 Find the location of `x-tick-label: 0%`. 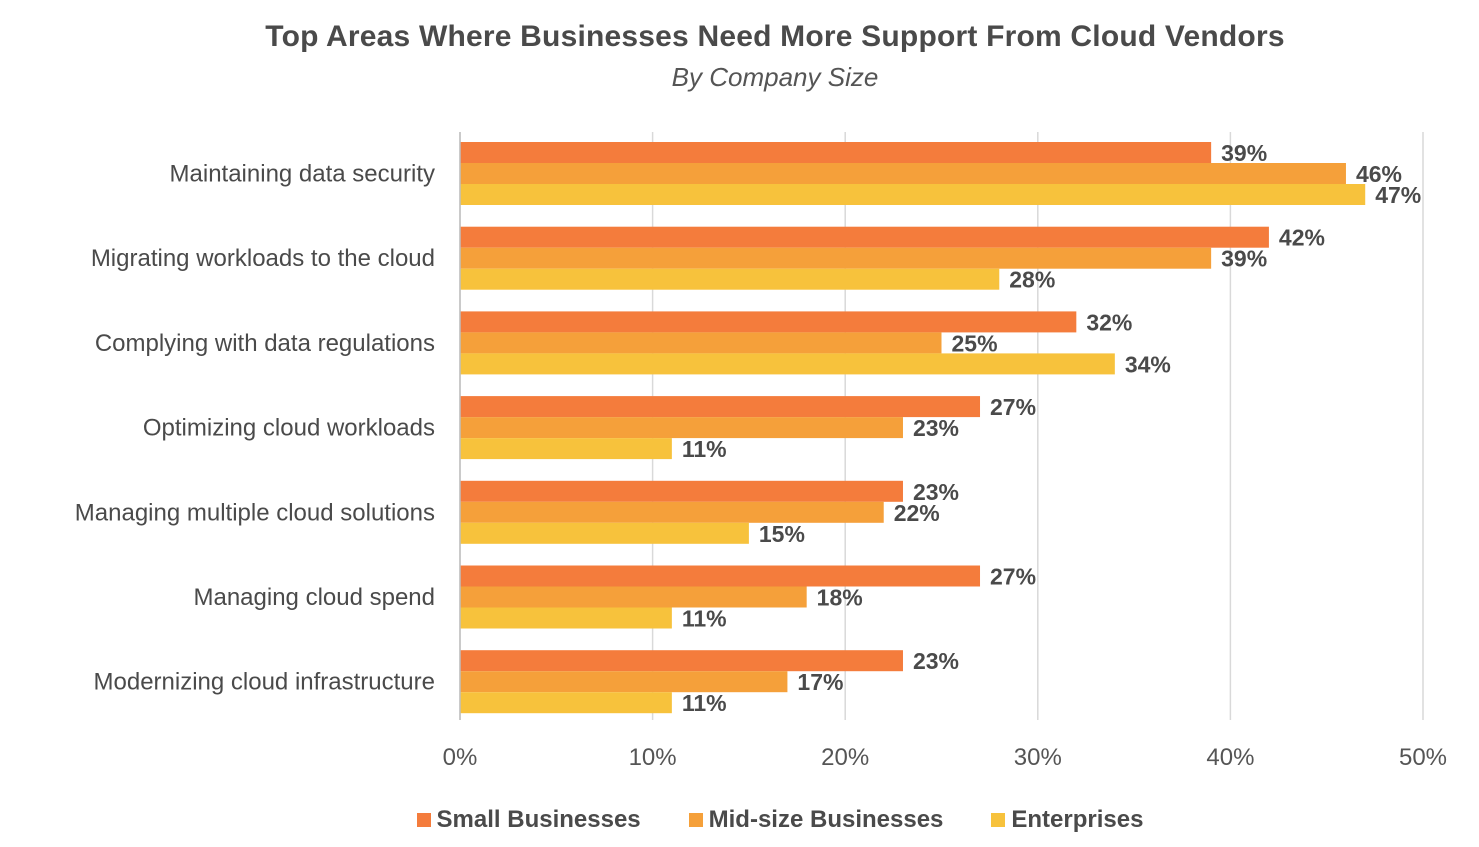

x-tick-label: 0% is located at coordinates (460, 757).